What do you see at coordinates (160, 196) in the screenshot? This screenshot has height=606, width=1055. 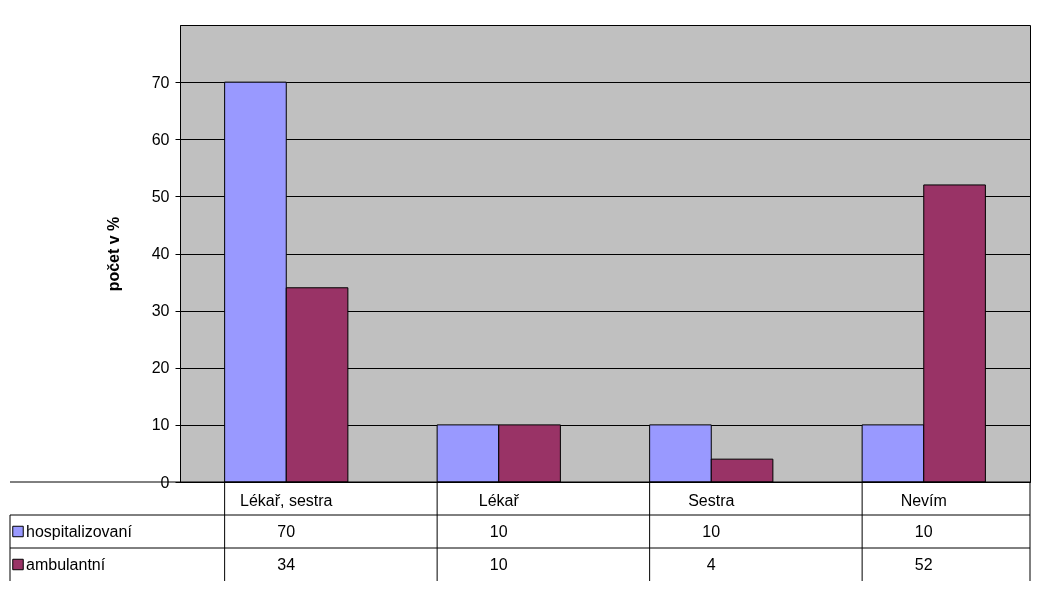 I see `y-tick-label: 50` at bounding box center [160, 196].